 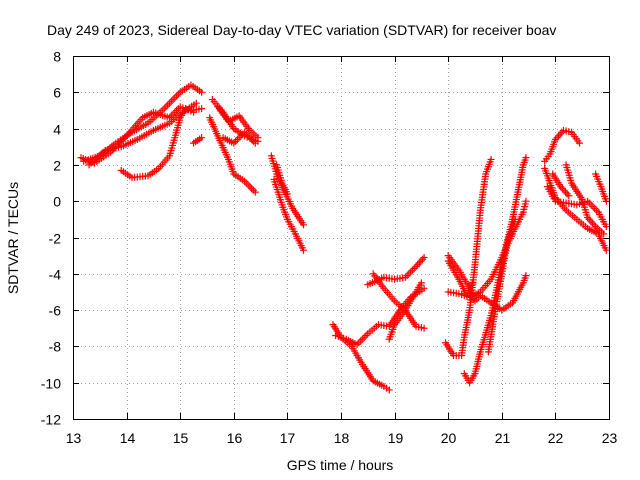 What do you see at coordinates (503, 438) in the screenshot?
I see `x-tick-label: 21` at bounding box center [503, 438].